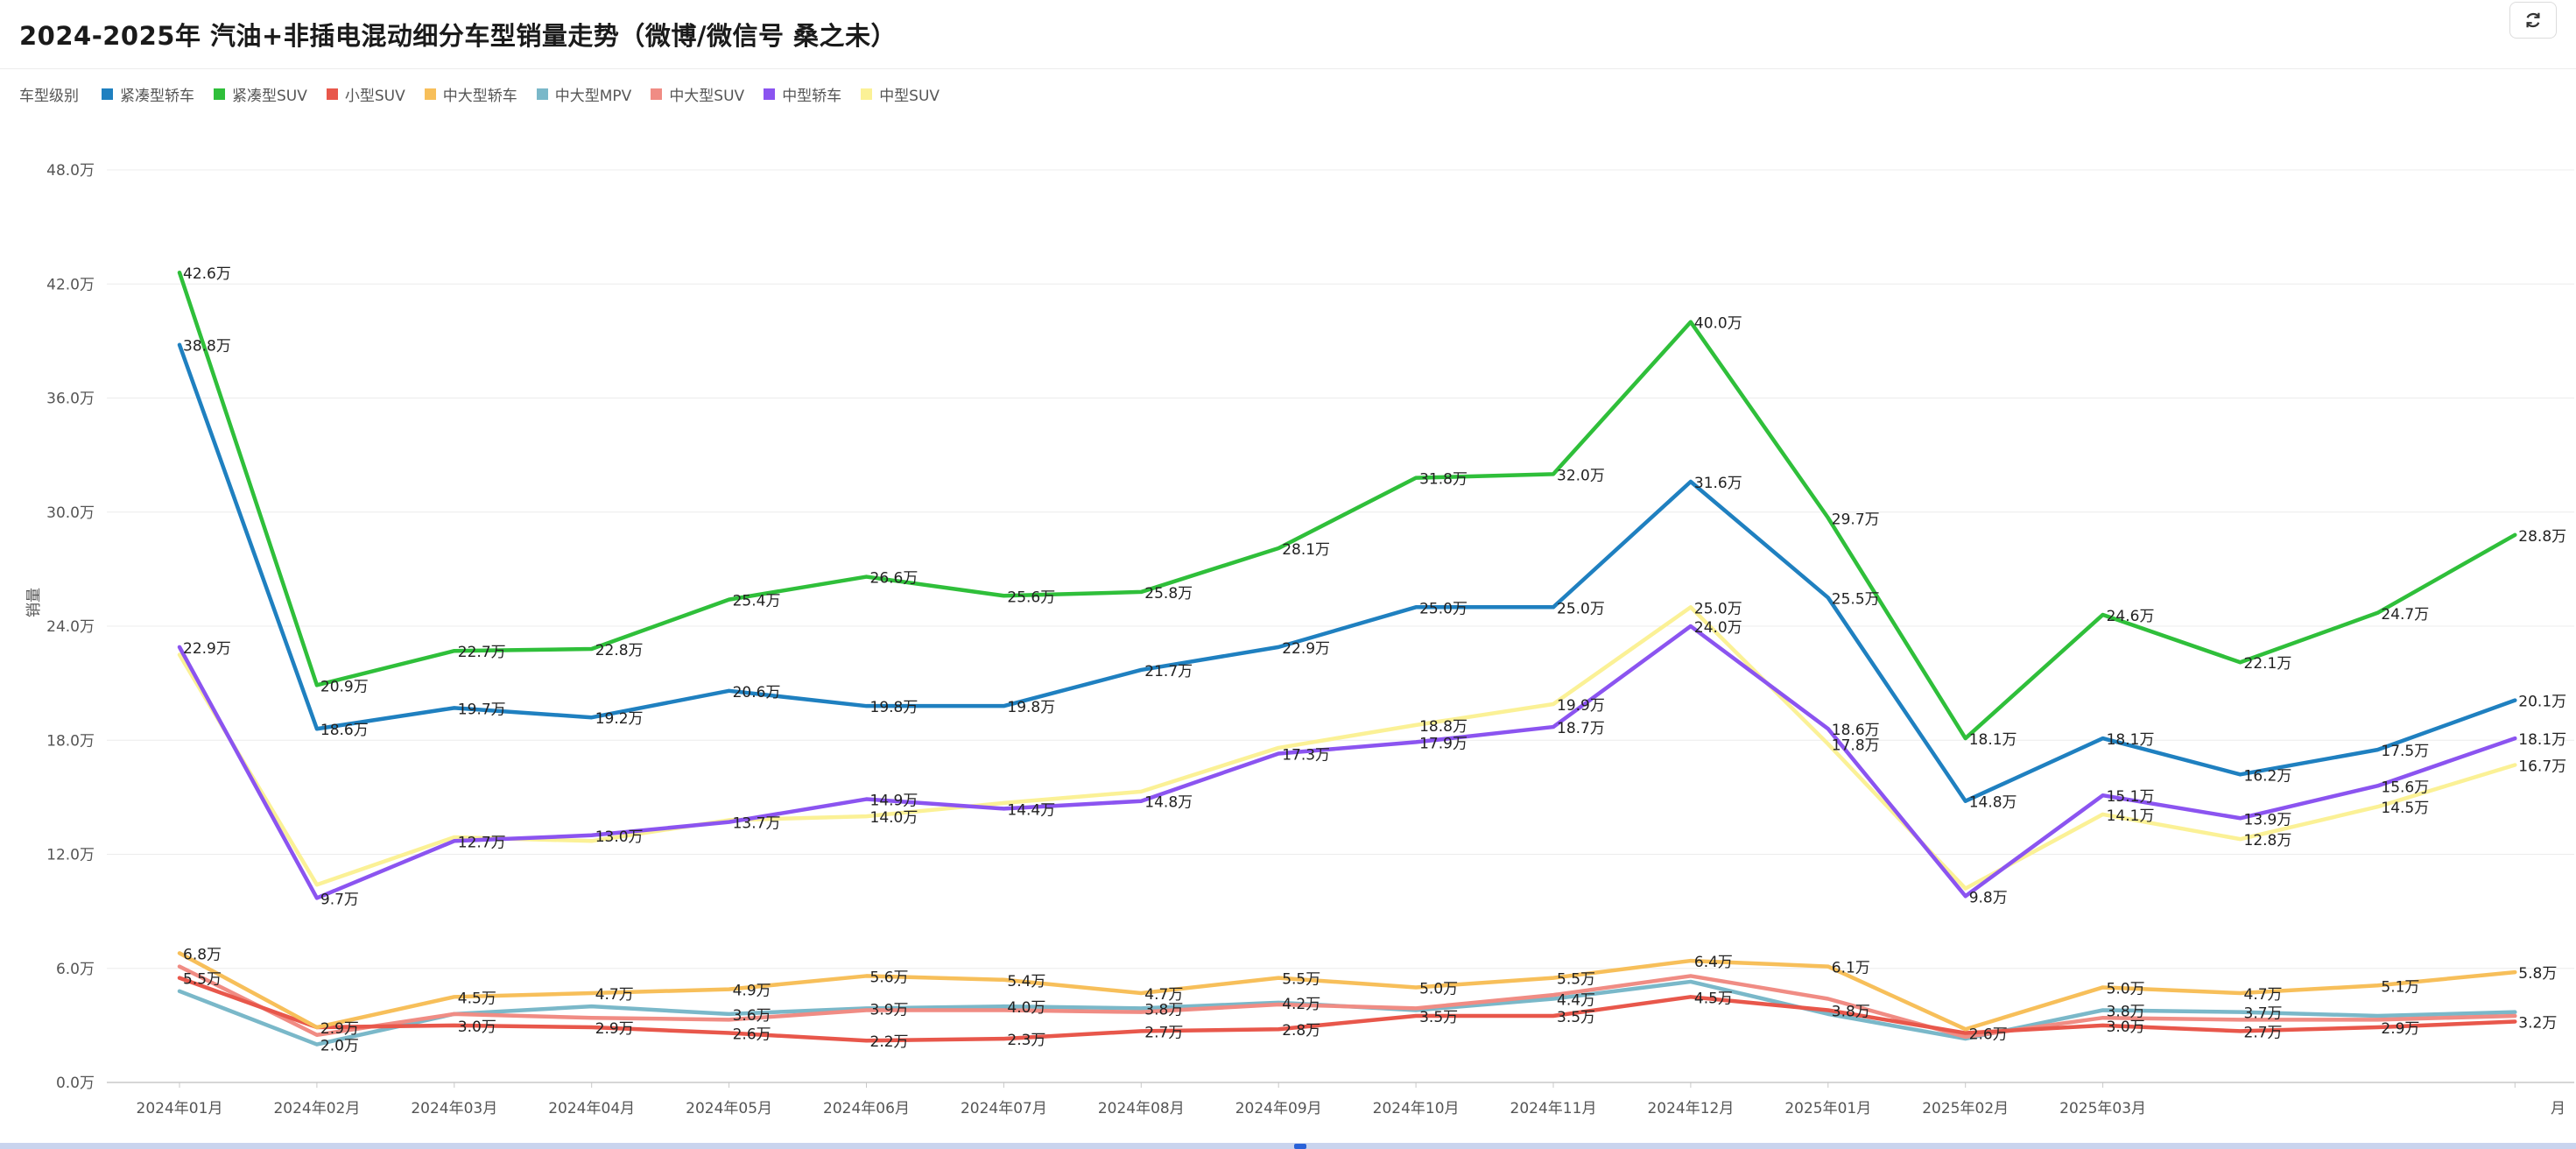 The image size is (2576, 1149). What do you see at coordinates (1168, 594) in the screenshot?
I see `data-label: 25.8万` at bounding box center [1168, 594].